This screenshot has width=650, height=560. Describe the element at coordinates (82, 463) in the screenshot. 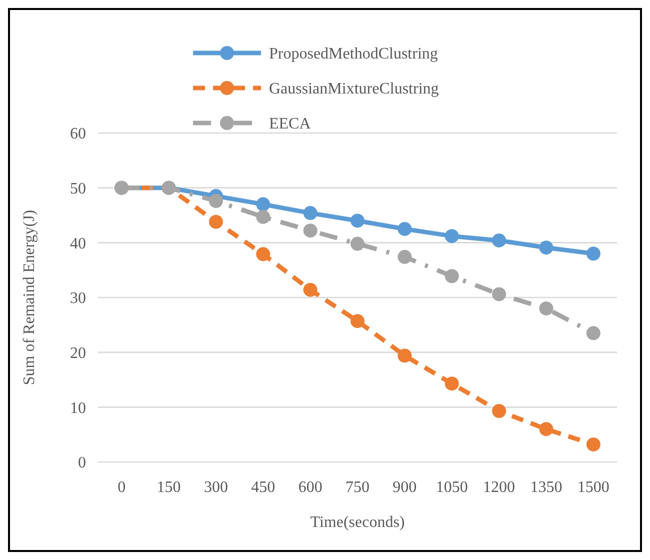

I see `y-tick-label: 0` at that location.